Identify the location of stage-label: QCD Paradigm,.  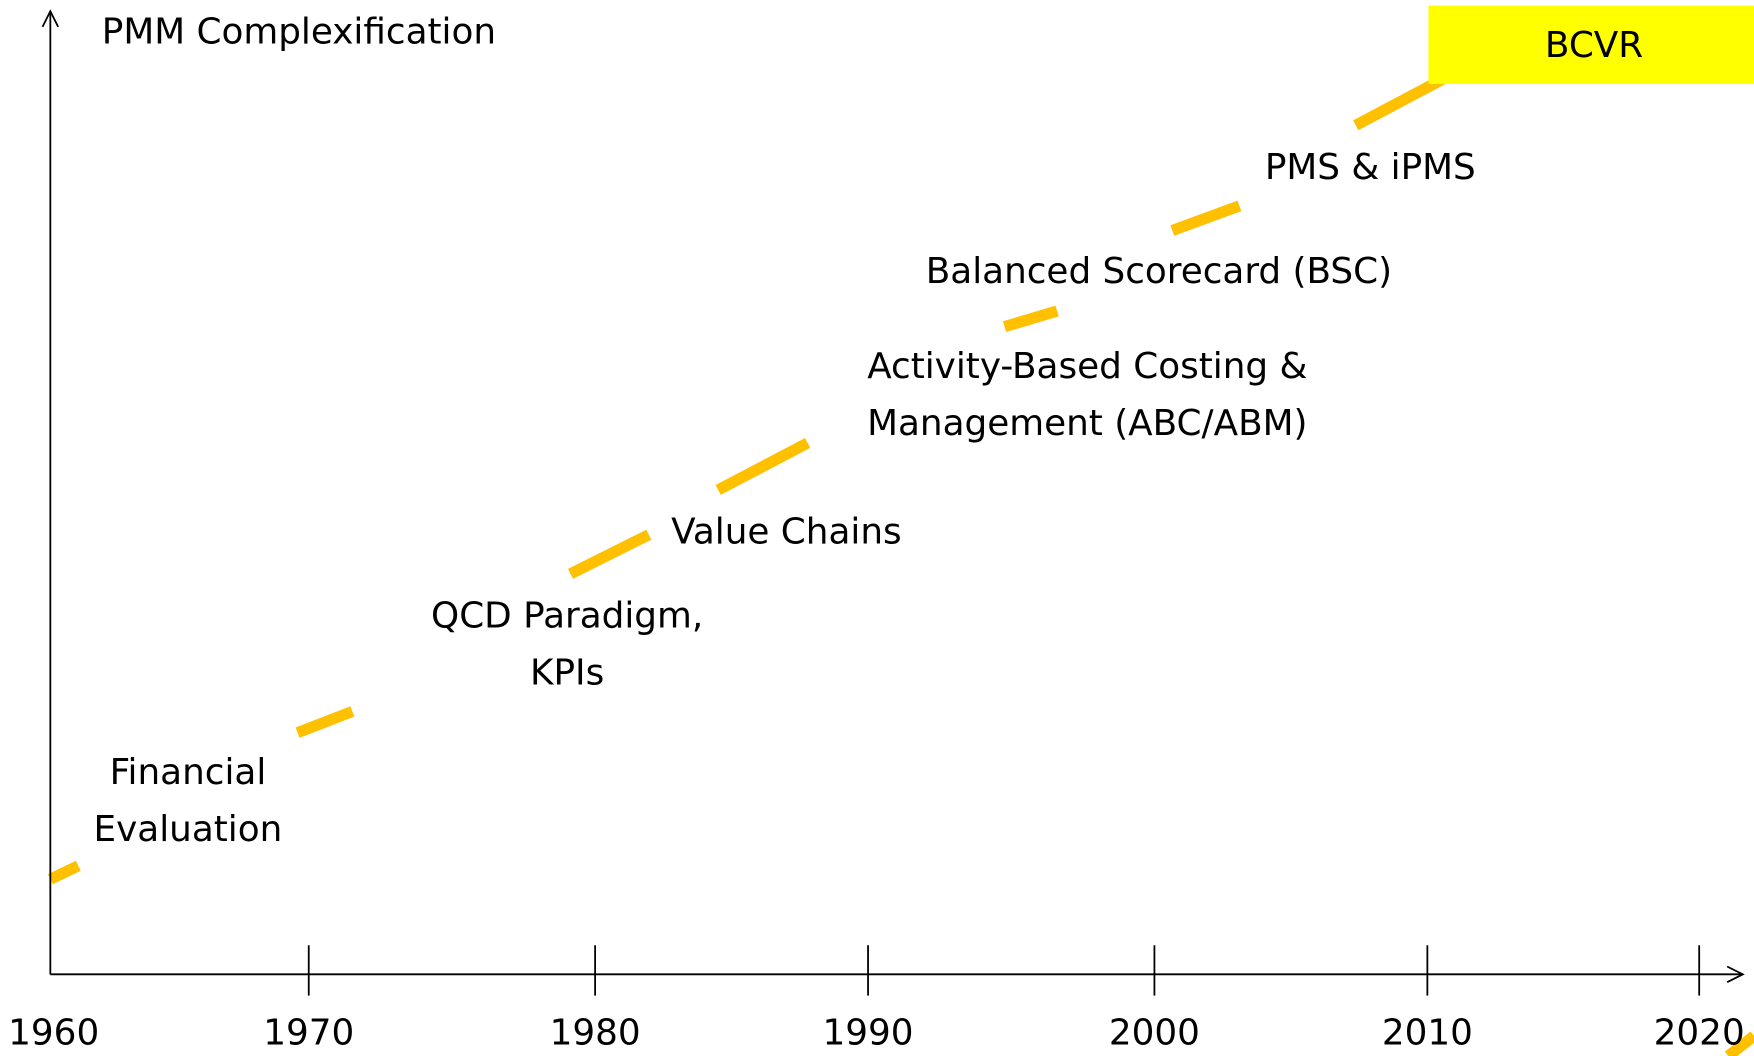
(567, 615).